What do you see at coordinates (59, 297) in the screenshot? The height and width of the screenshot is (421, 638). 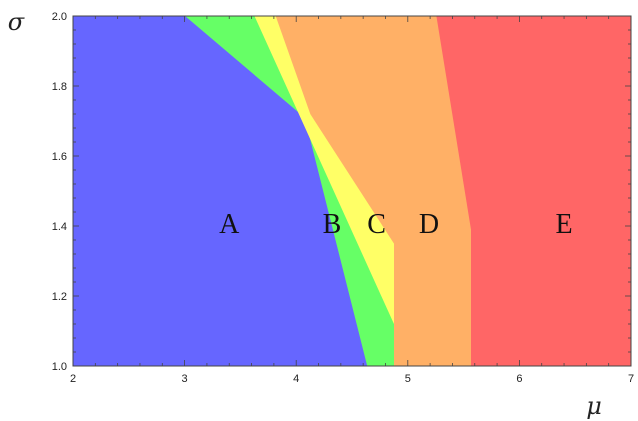 I see `y-tick-label: 1.2` at bounding box center [59, 297].